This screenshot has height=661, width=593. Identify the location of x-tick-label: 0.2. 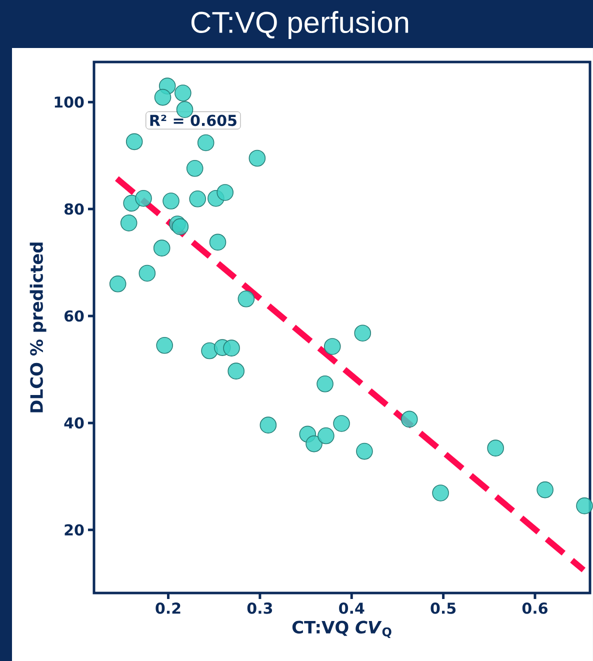
(168, 608).